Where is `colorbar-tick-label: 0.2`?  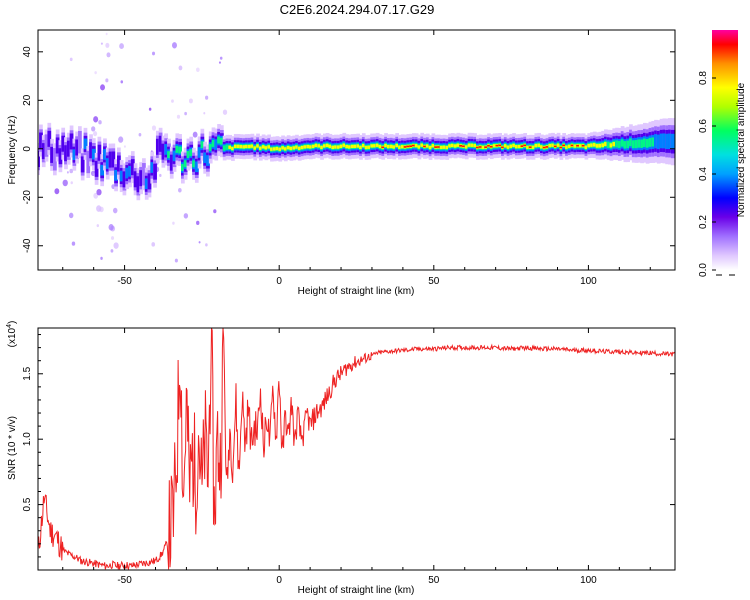
colorbar-tick-label: 0.2 is located at coordinates (703, 222).